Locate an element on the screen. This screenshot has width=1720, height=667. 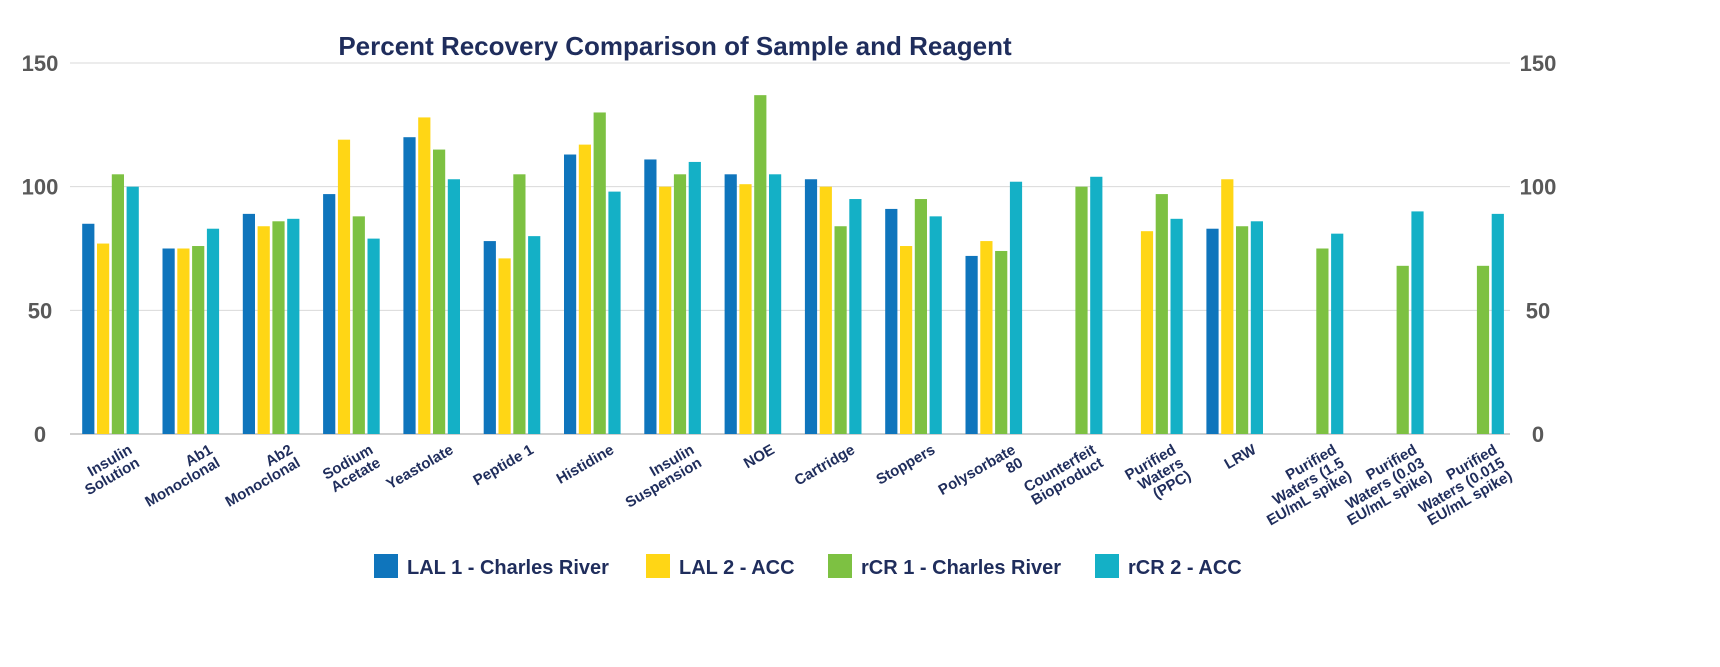
y-tick-label-left: 0 is located at coordinates (40, 434).